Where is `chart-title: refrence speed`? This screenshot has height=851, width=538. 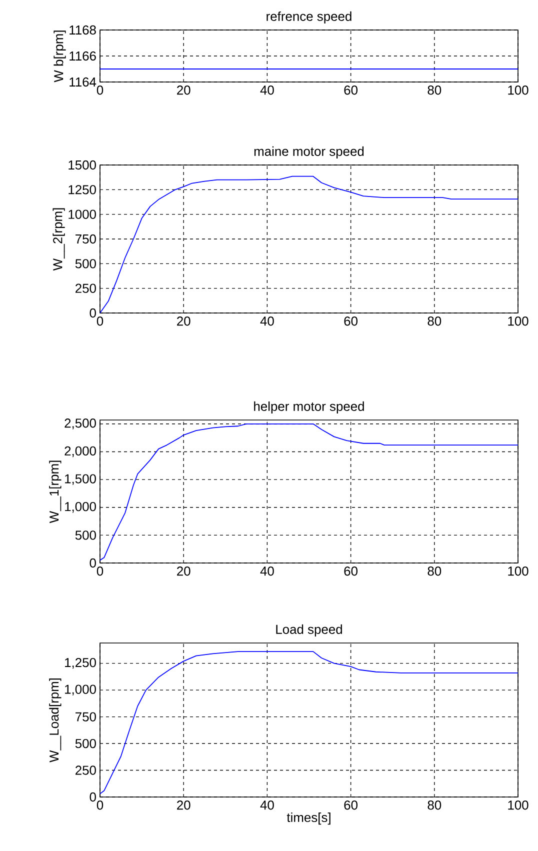 chart-title: refrence speed is located at coordinates (309, 17).